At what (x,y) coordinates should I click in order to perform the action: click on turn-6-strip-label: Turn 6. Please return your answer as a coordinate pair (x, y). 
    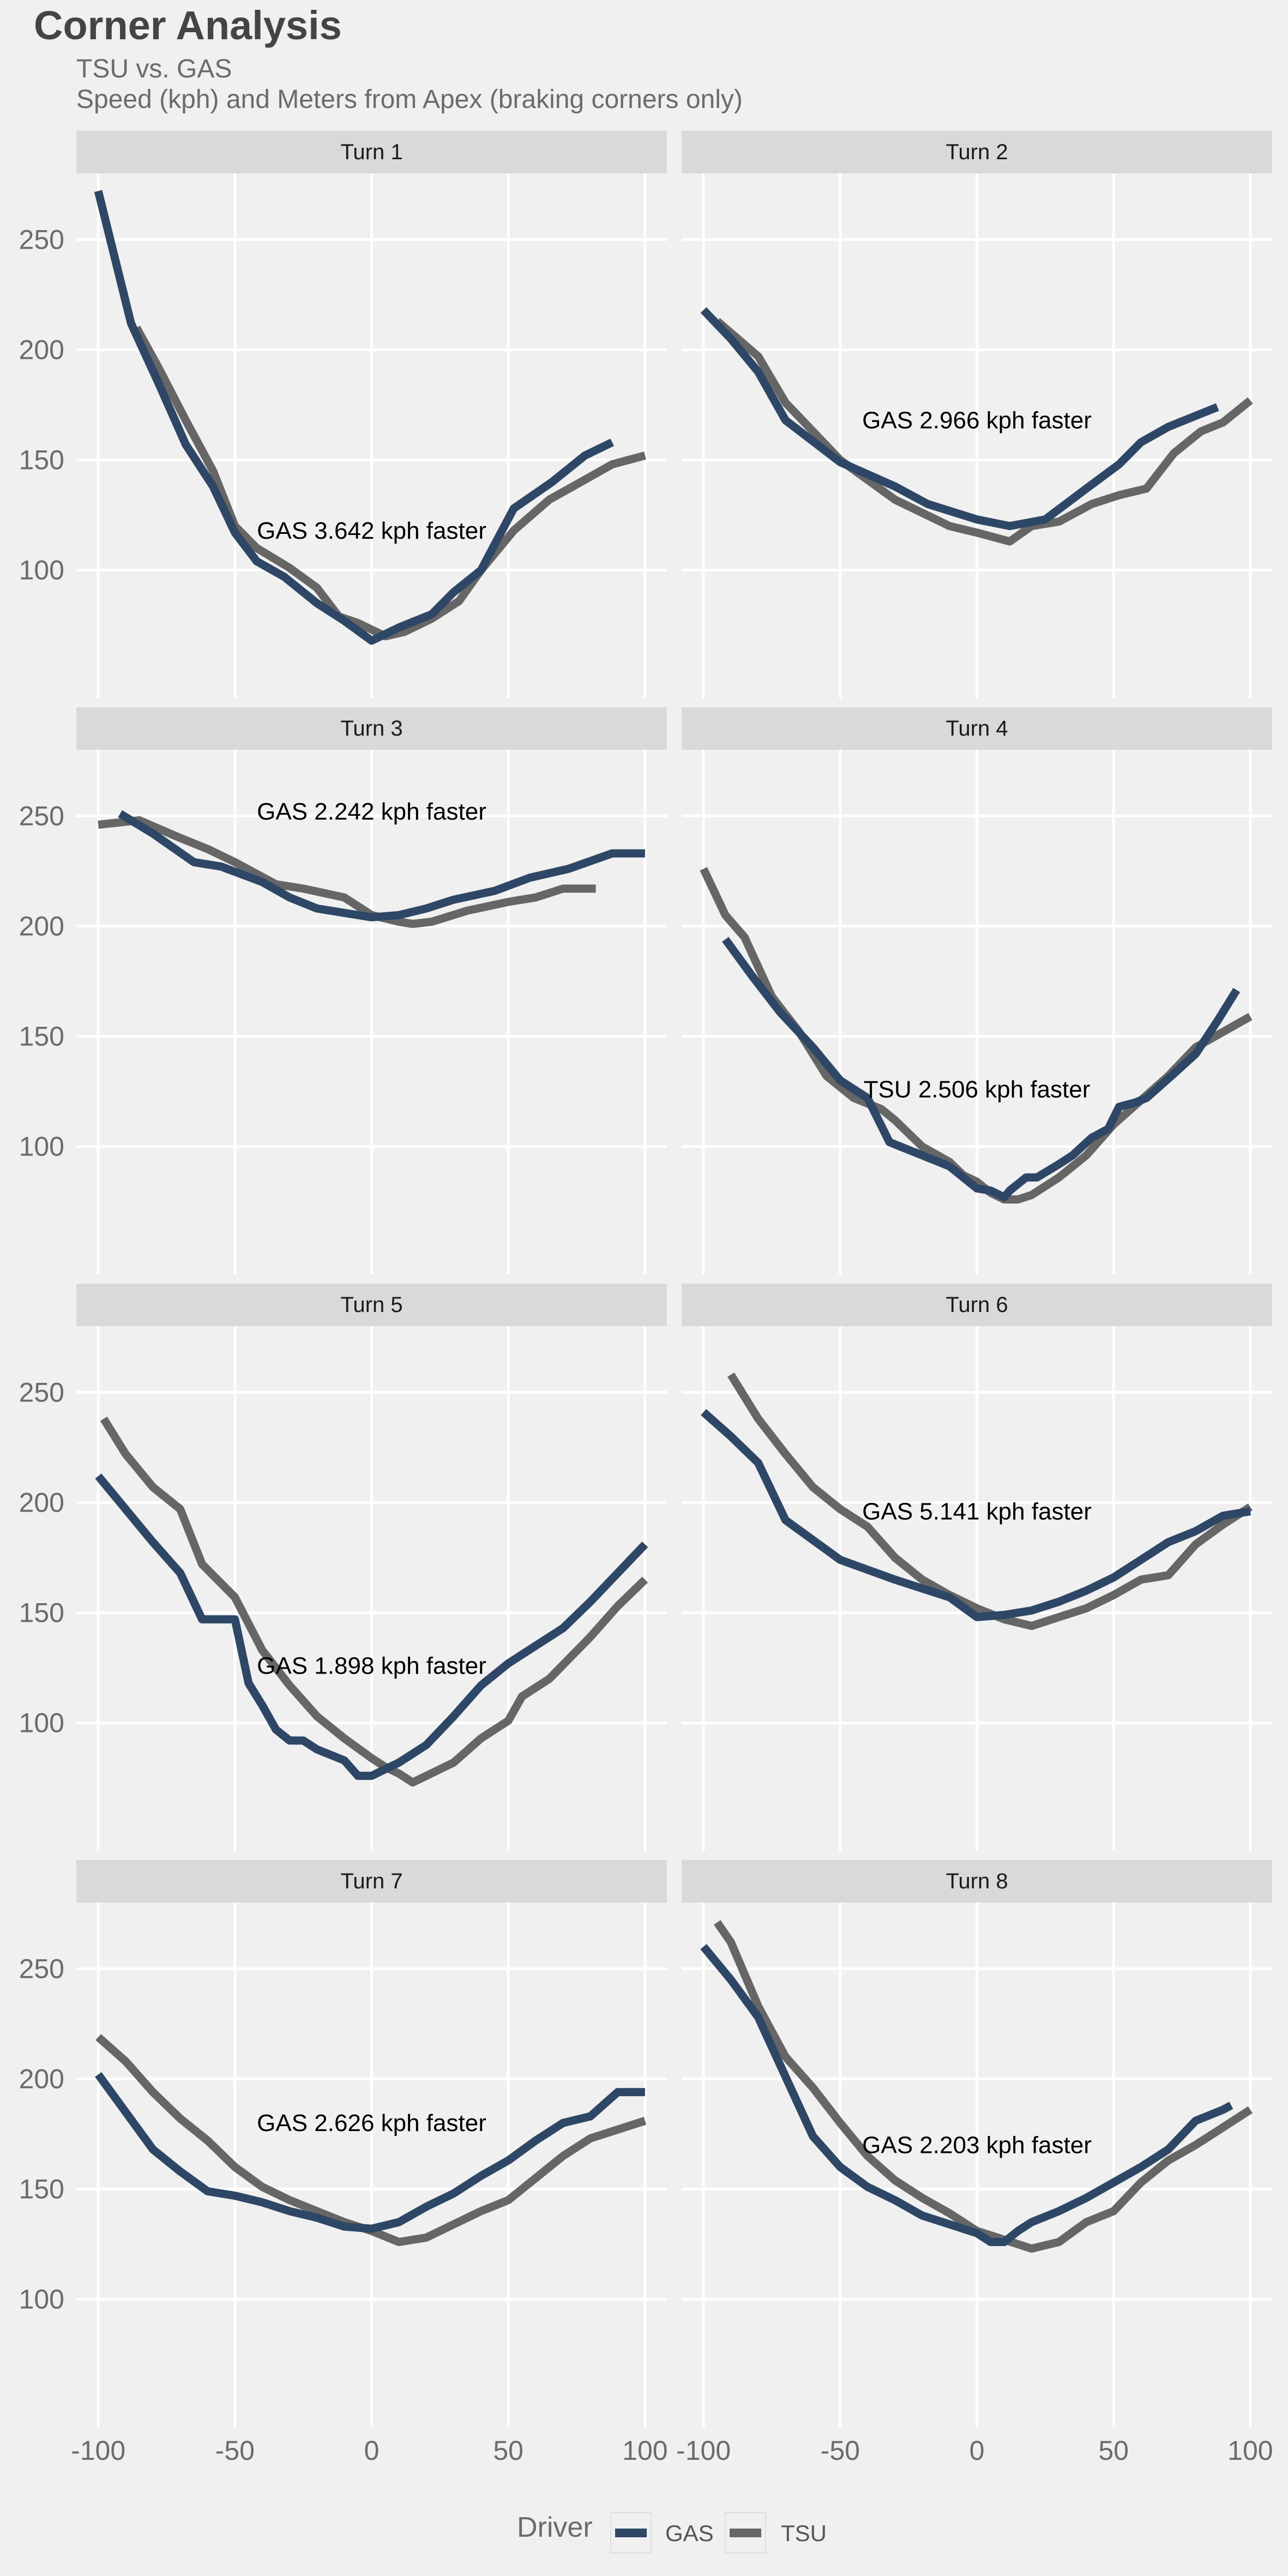
    Looking at the image, I should click on (977, 1305).